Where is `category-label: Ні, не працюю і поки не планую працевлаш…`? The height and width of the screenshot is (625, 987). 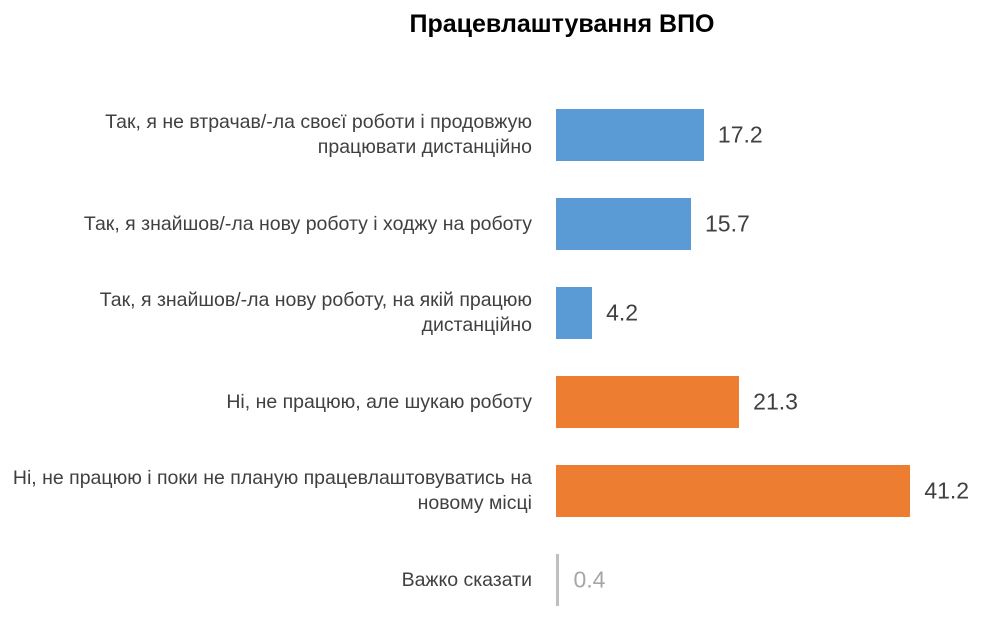
category-label: Ні, не працюю і поки не планую працевлаш… is located at coordinates (272, 490).